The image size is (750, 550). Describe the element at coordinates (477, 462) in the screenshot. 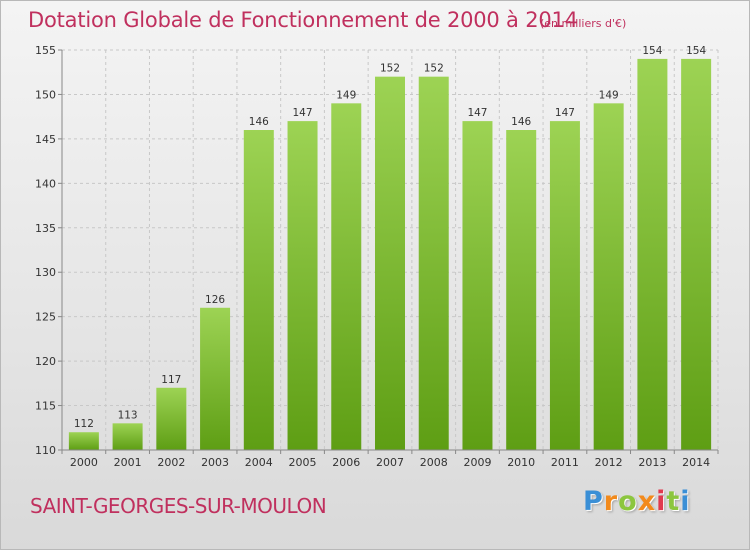

I see `x-tick-label: 2009` at that location.